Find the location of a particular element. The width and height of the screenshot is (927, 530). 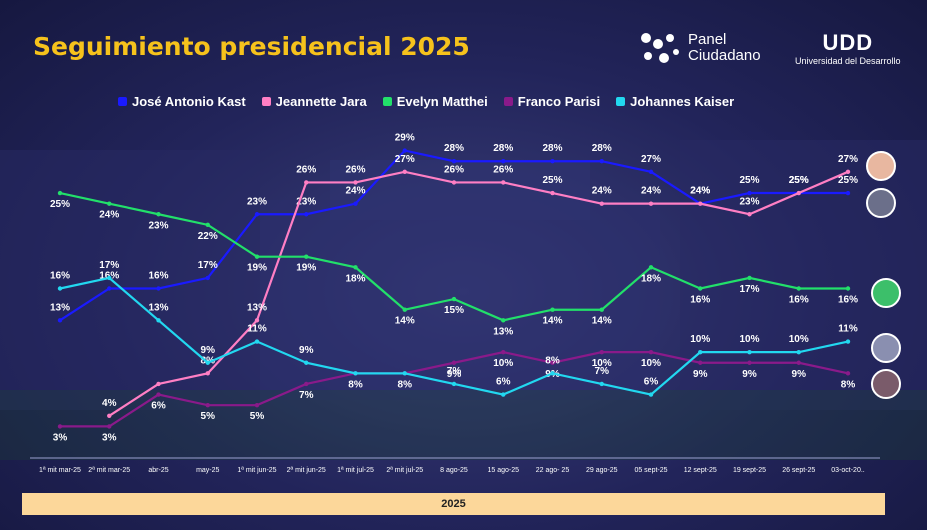

data-label: 15% is located at coordinates (454, 310).